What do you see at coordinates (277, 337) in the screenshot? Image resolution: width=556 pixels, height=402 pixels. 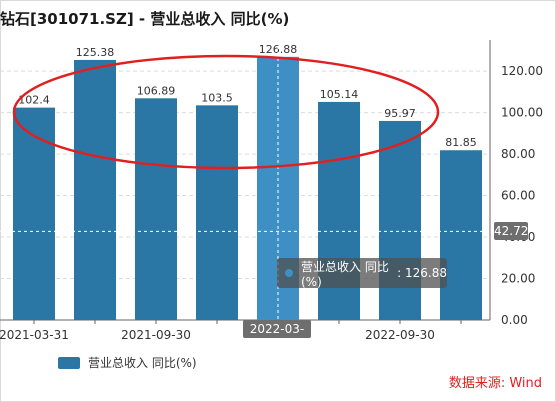 I see `crosshair-x-label: 2022-03-31` at bounding box center [277, 337].